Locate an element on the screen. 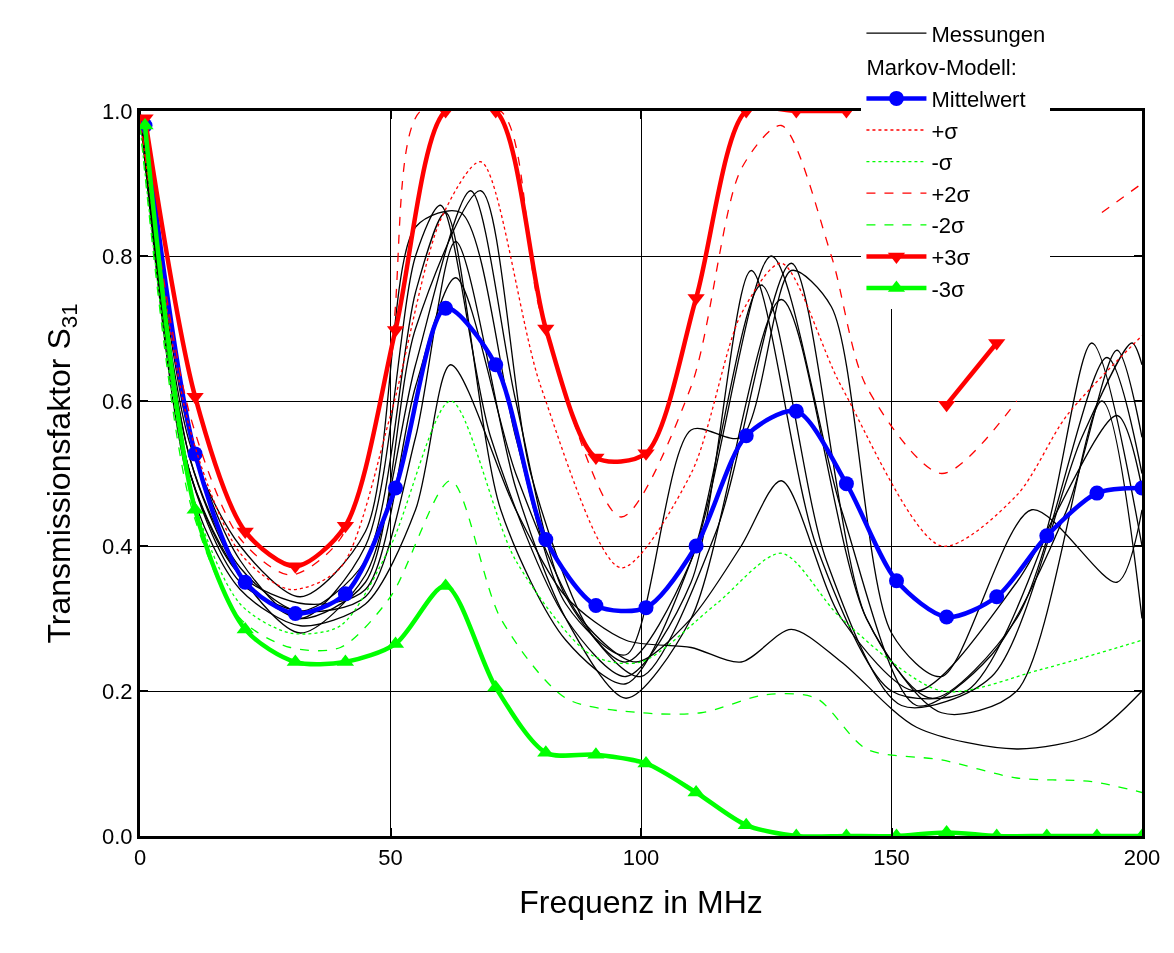 The width and height of the screenshot is (1174, 953). legend-label: -σ is located at coordinates (942, 163).